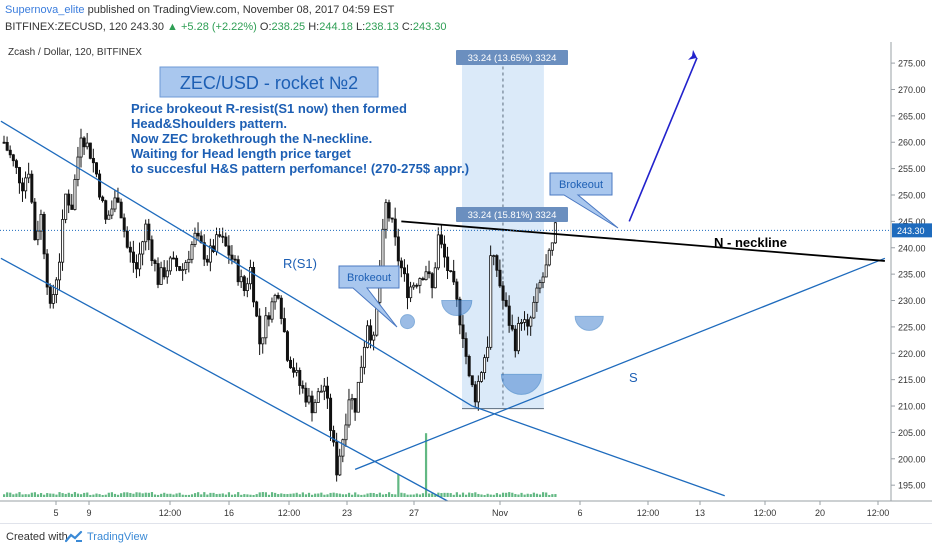  Describe the element at coordinates (369, 296) in the screenshot. I see `breakout-callout-left-bubble` at that location.